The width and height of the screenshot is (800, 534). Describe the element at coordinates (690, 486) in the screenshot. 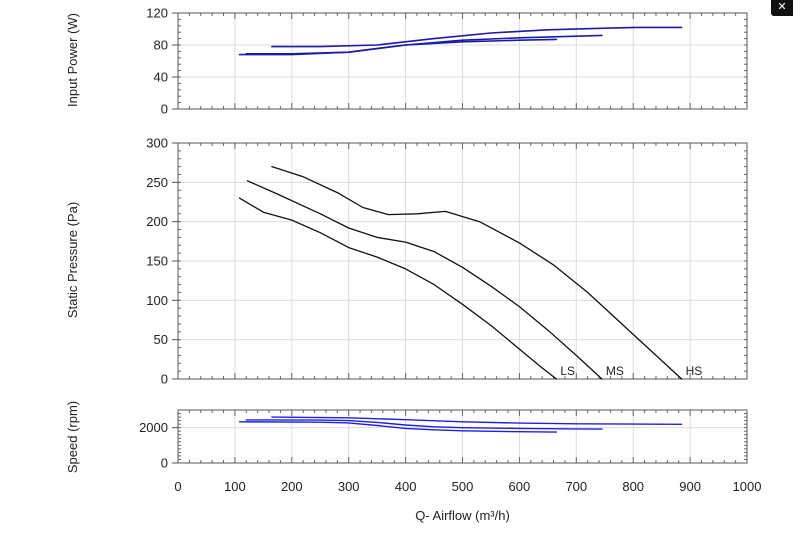

I see `x-tick-label: 900` at that location.